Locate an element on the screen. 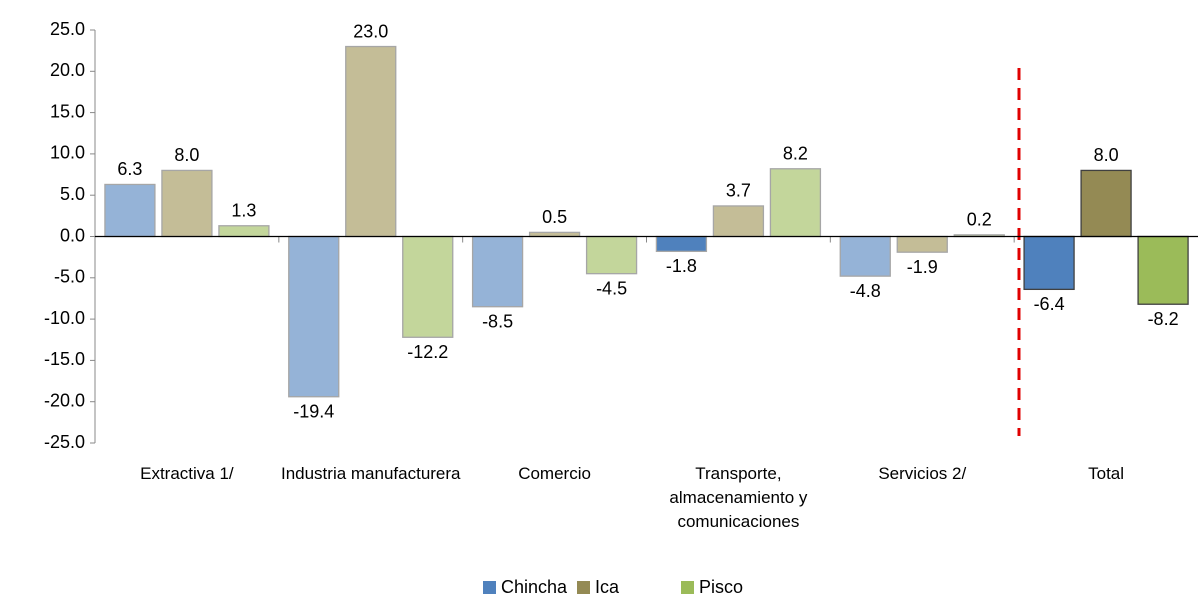 This screenshot has height=598, width=1198. data-label: 8.2 is located at coordinates (795, 154).